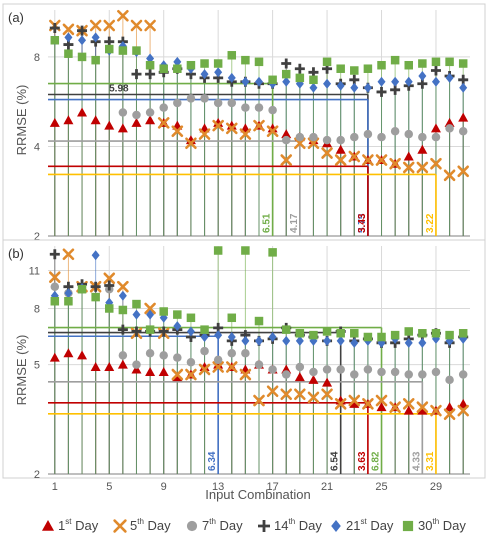  Describe the element at coordinates (416, 461) in the screenshot. I see `reference-line-label: 4.33` at that location.